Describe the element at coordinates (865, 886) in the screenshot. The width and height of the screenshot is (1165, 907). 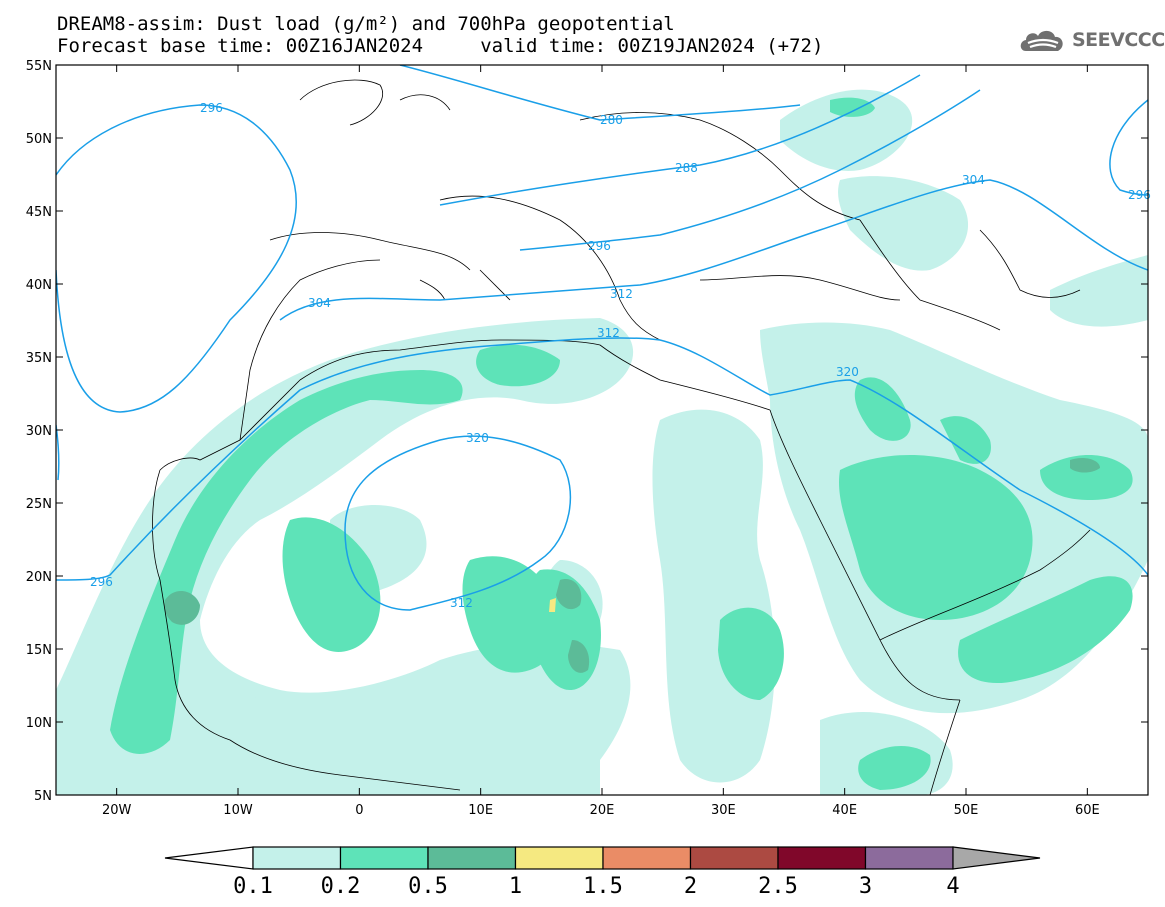
I see `colorbar-level-label: 3` at that location.